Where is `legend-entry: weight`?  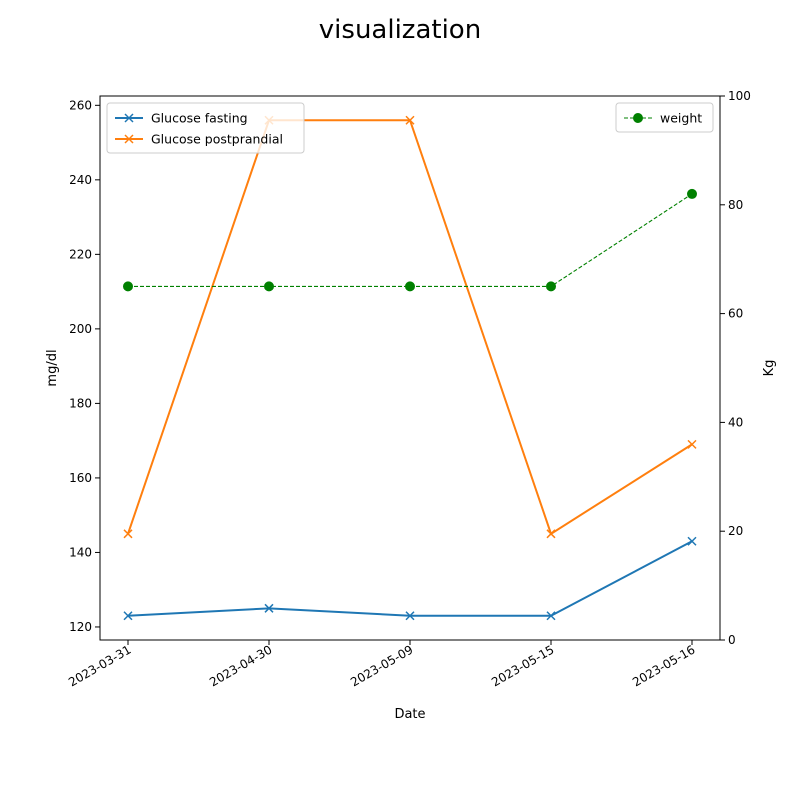 legend-entry: weight is located at coordinates (663, 118).